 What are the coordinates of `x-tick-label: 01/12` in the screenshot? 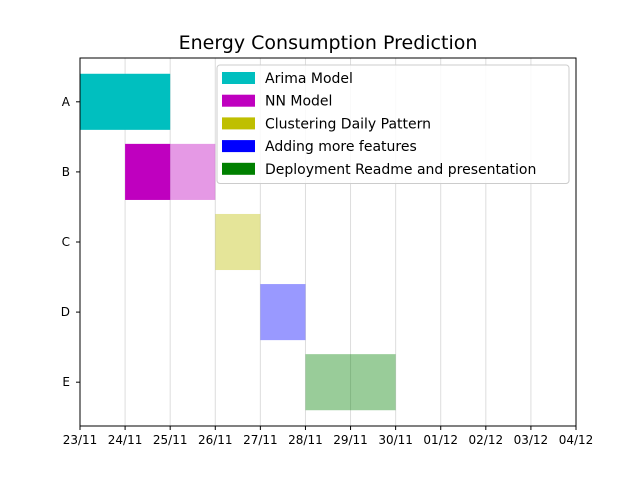 It's located at (440, 440).